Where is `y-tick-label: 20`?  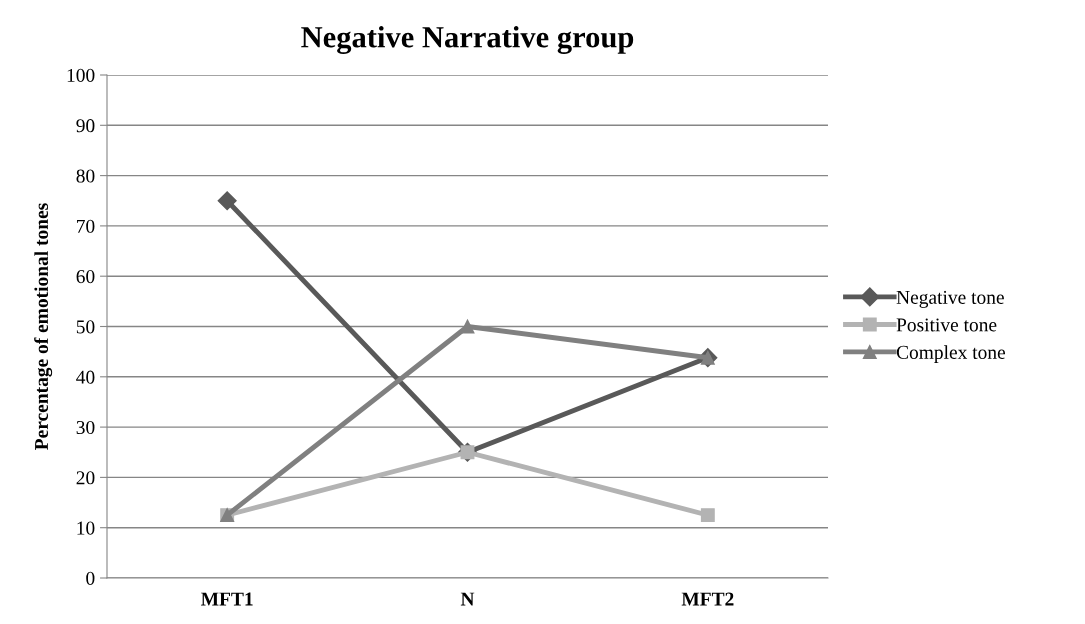
y-tick-label: 20 is located at coordinates (85, 478).